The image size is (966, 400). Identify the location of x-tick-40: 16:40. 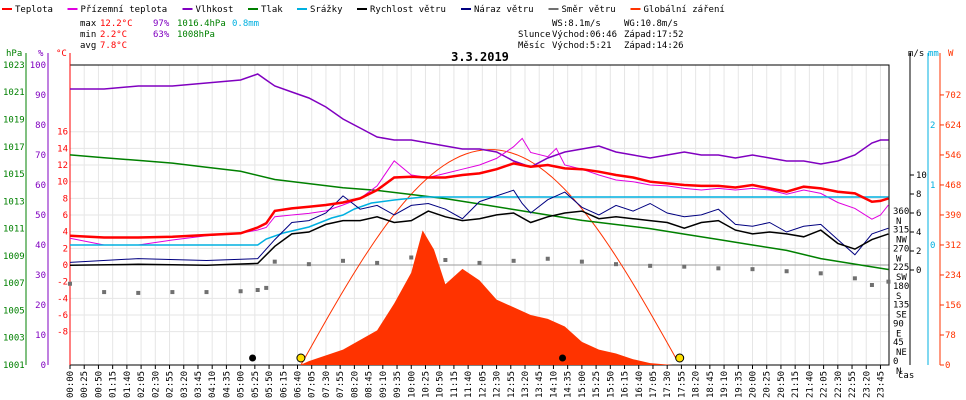
(640, 384).